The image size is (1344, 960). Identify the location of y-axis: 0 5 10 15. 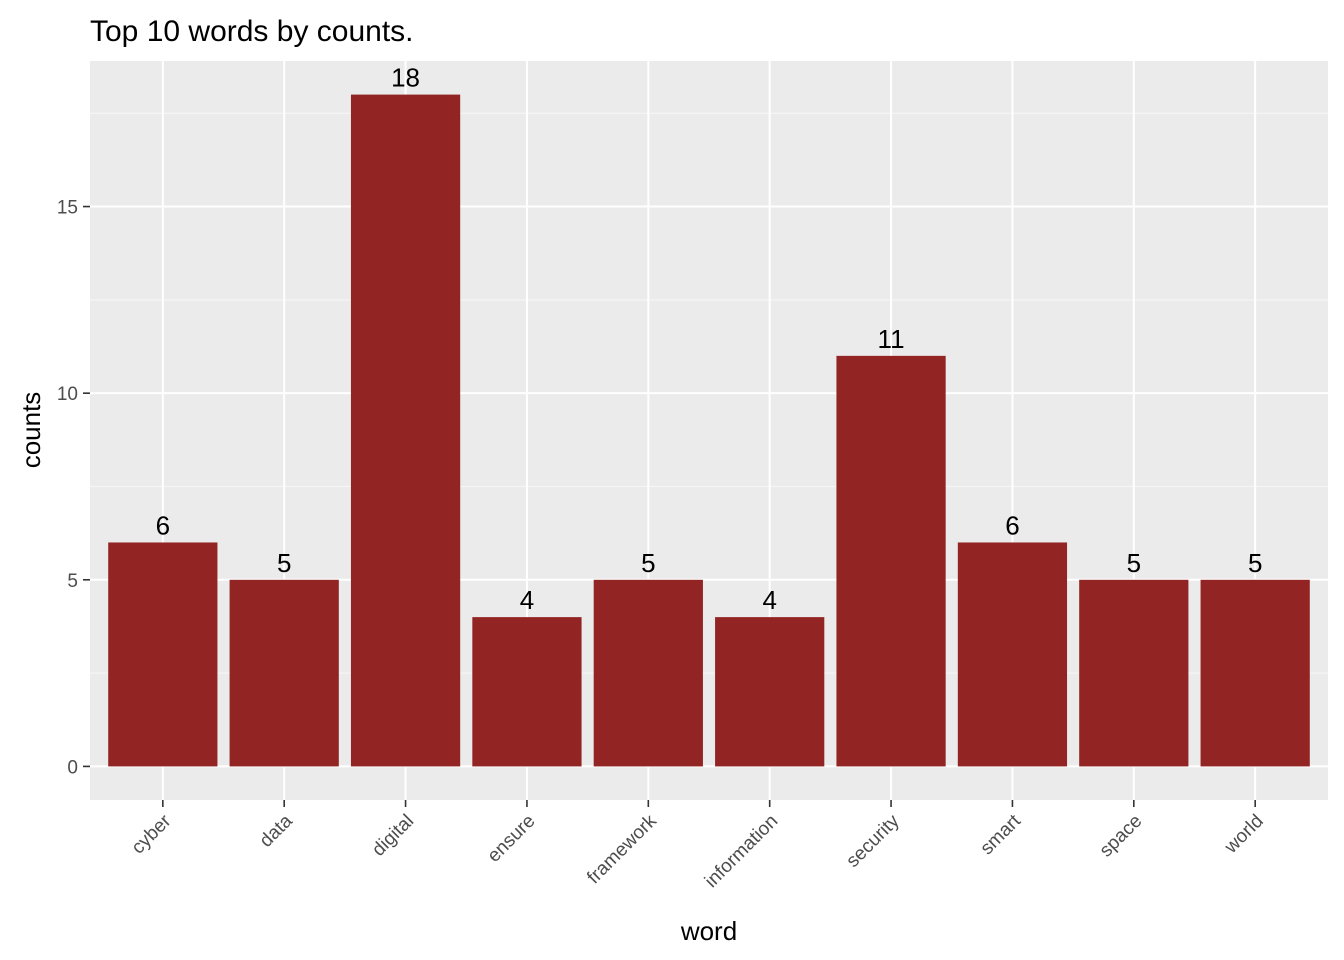
(73, 488).